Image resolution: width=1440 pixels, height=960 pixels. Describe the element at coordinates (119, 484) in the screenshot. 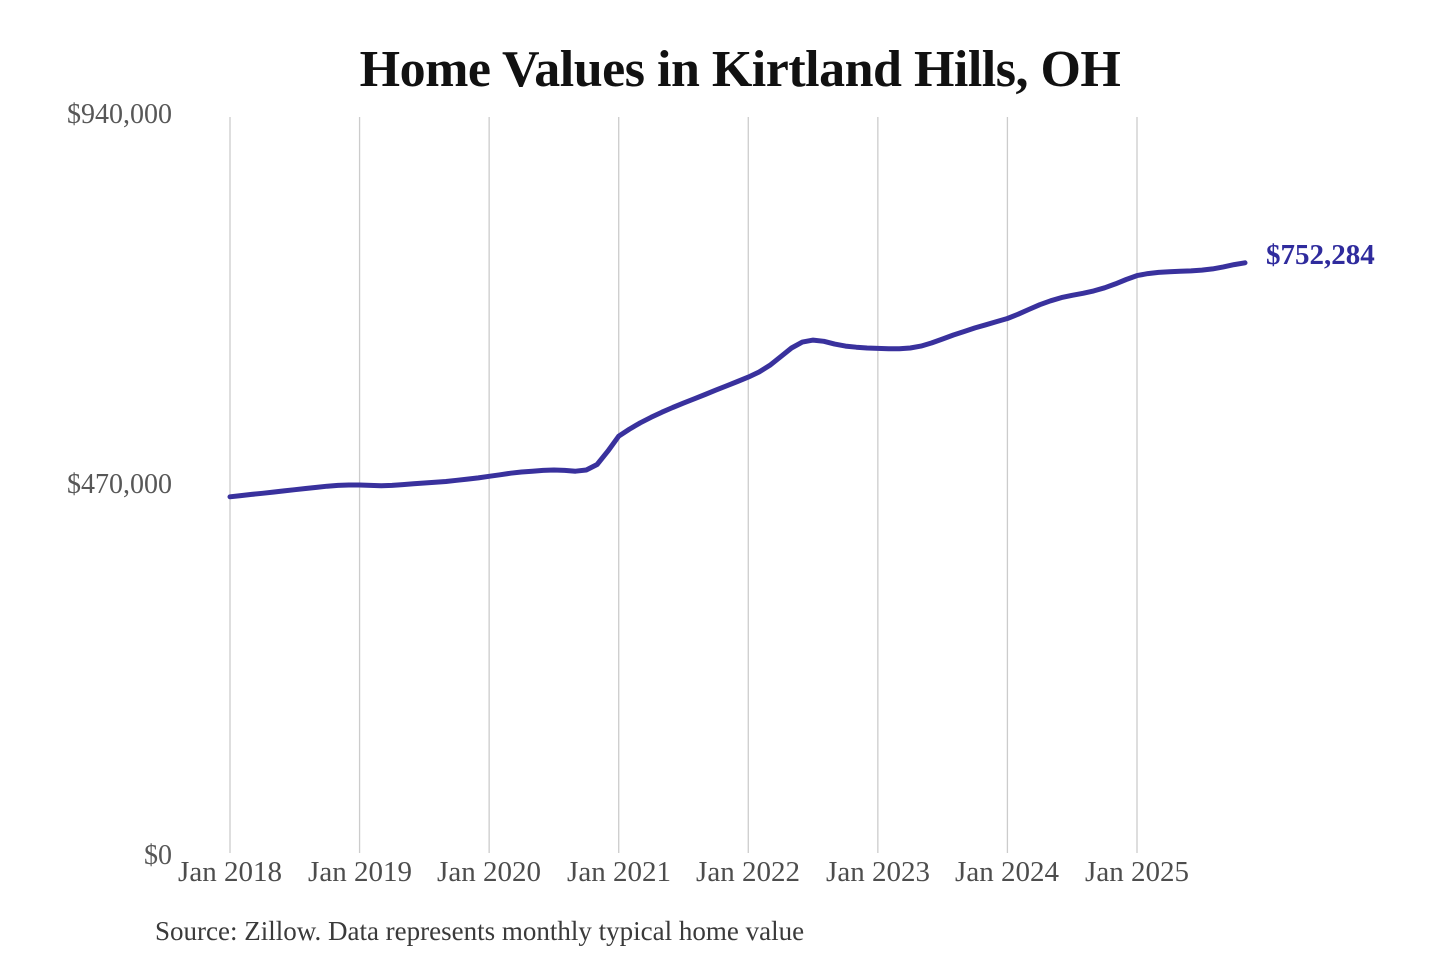

I see `y-axis-tick-470000: $470,000` at that location.